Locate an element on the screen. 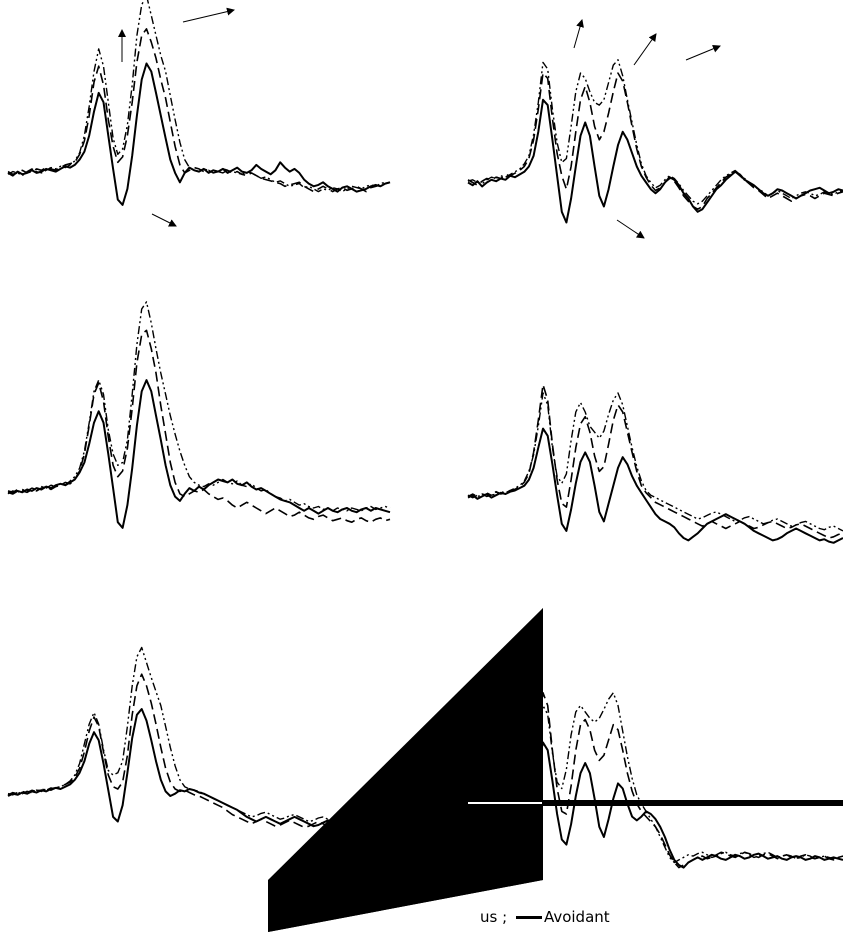 The image size is (843, 932). panel-5-series-dashdotdot is located at coordinates (199, 735).